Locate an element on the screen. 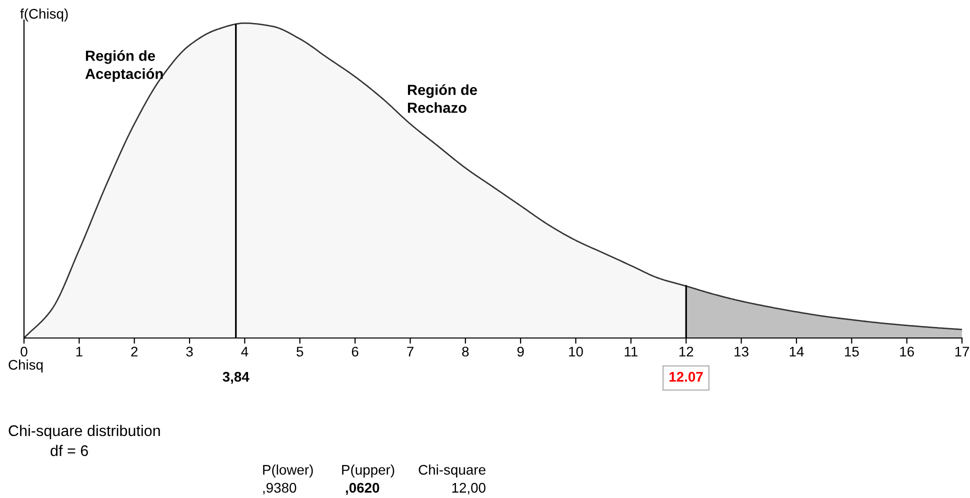 The image size is (970, 498). text: Chi-square distribution is located at coordinates (84, 432).